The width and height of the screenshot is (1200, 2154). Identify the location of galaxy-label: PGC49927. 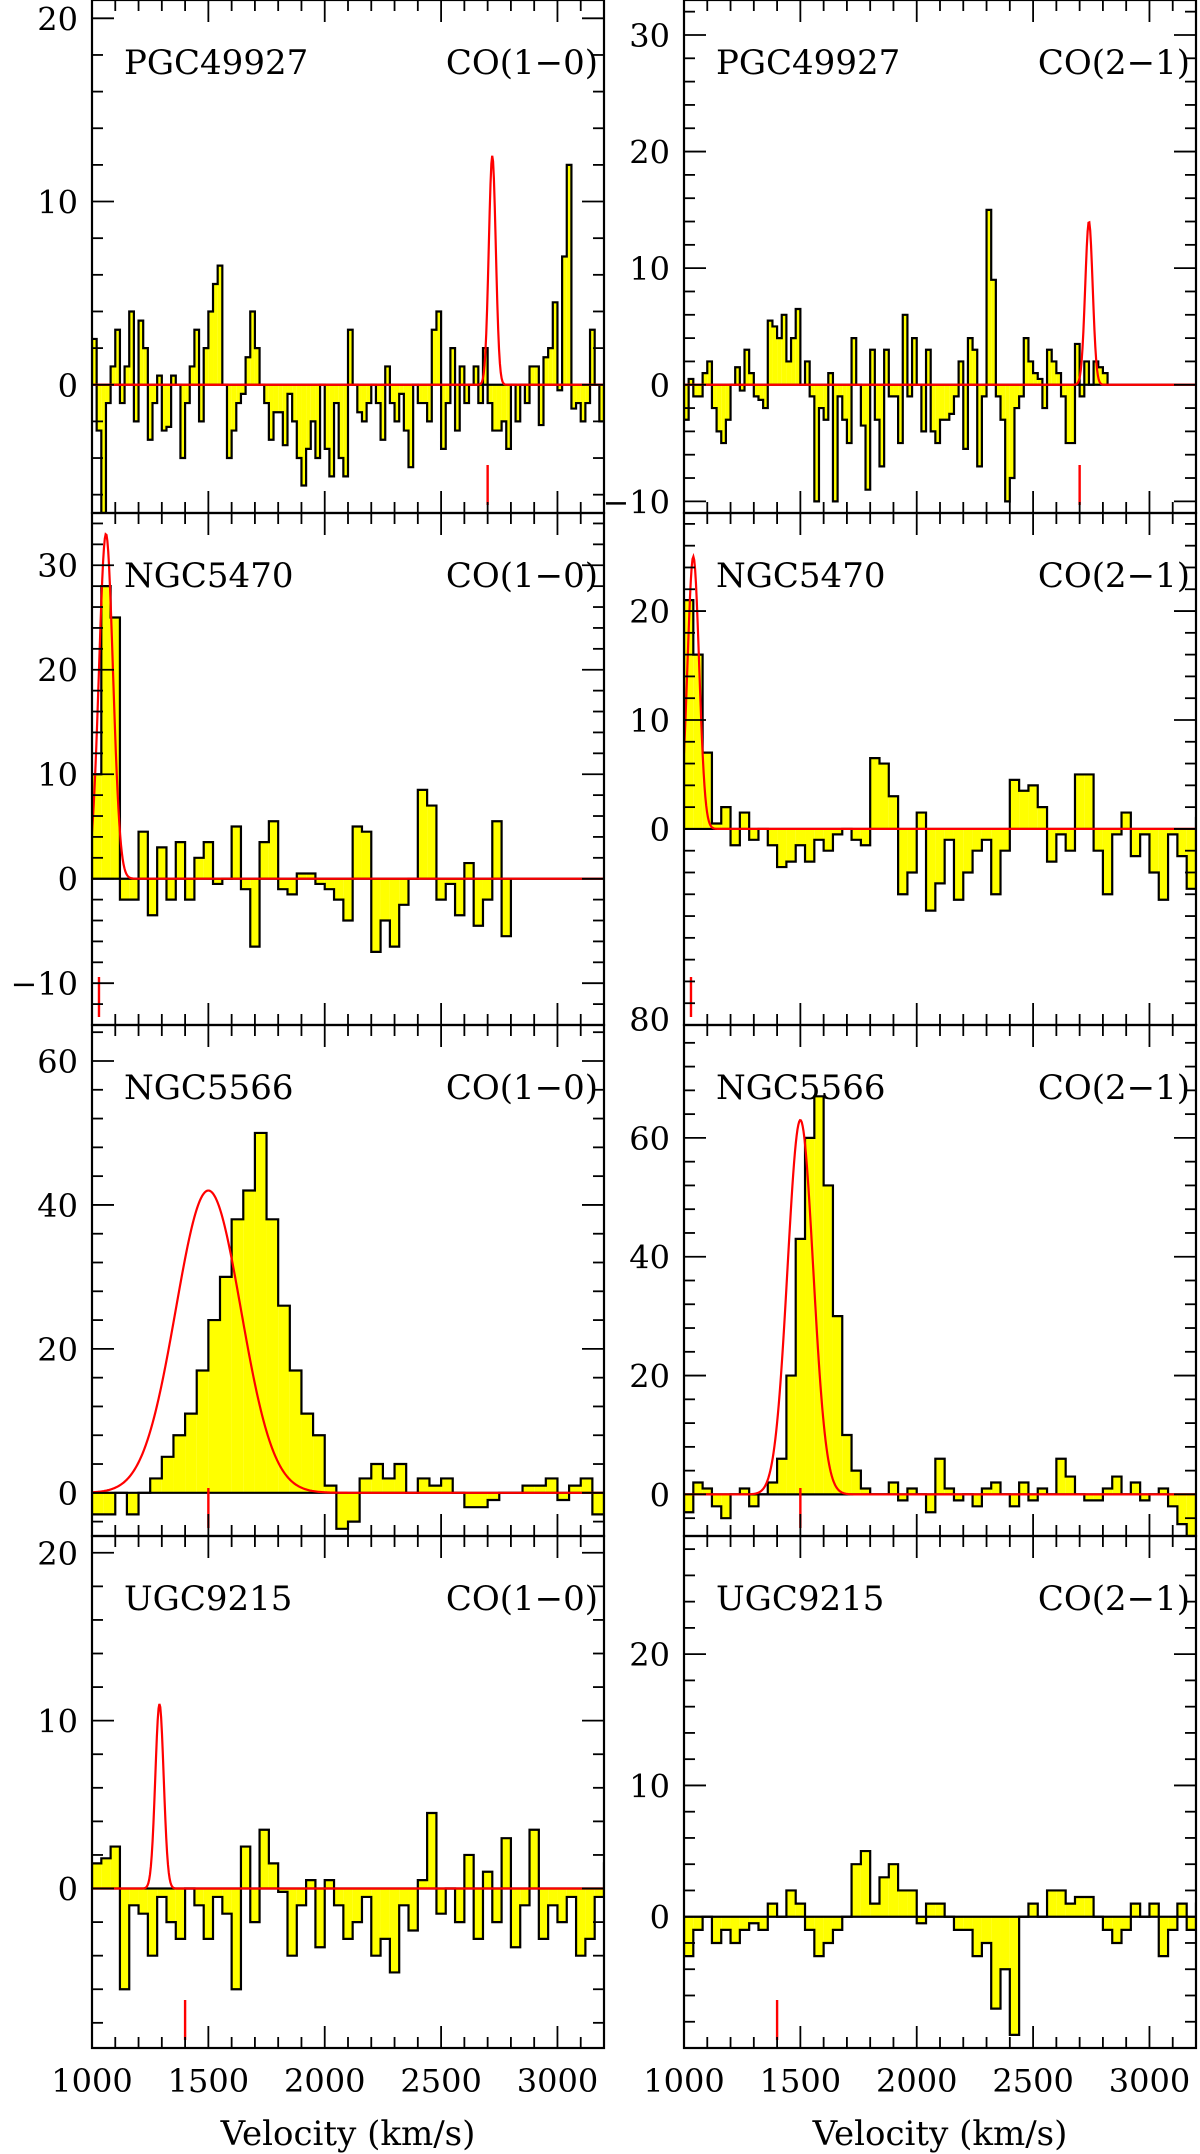
(216, 63).